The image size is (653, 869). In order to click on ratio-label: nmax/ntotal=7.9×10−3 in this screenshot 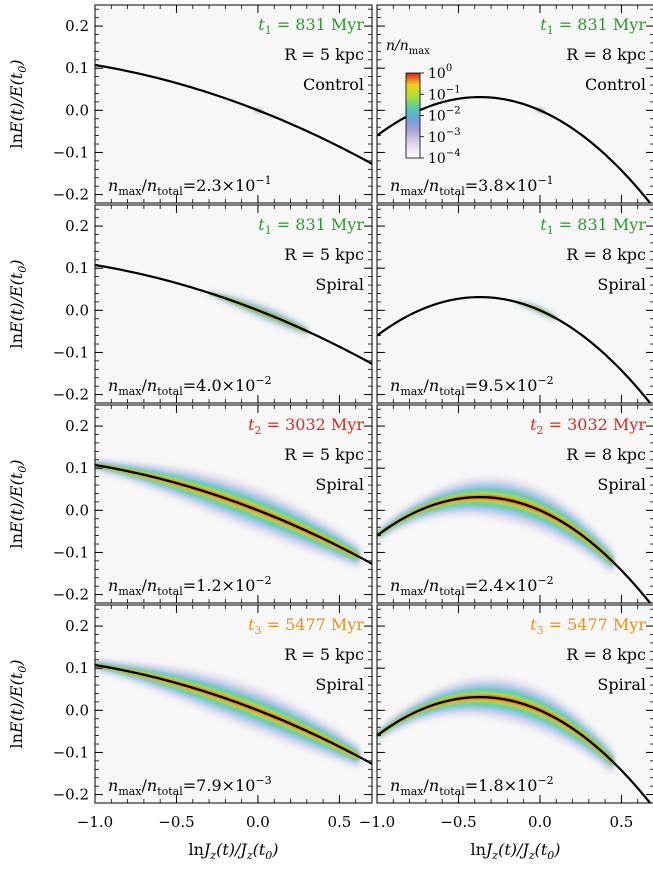, I will do `click(190, 786)`.